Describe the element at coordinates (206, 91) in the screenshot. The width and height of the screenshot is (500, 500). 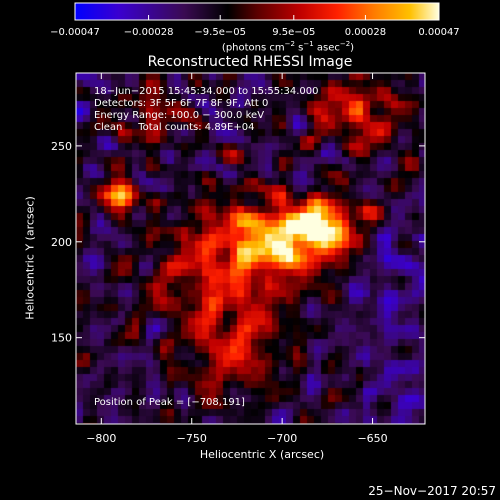
I see `time-range: 18−Jun−2015 15:45:34.000 to 15:55:34.000` at that location.